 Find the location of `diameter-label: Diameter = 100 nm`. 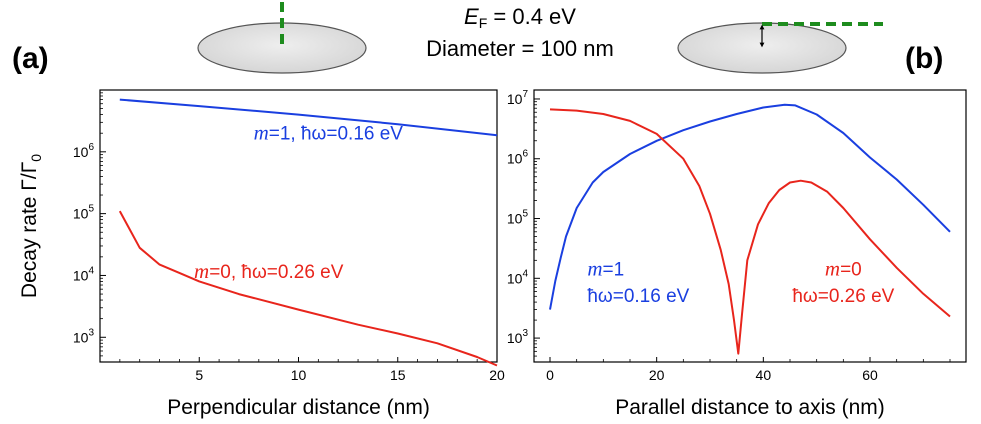

diameter-label: Diameter = 100 nm is located at coordinates (520, 48).